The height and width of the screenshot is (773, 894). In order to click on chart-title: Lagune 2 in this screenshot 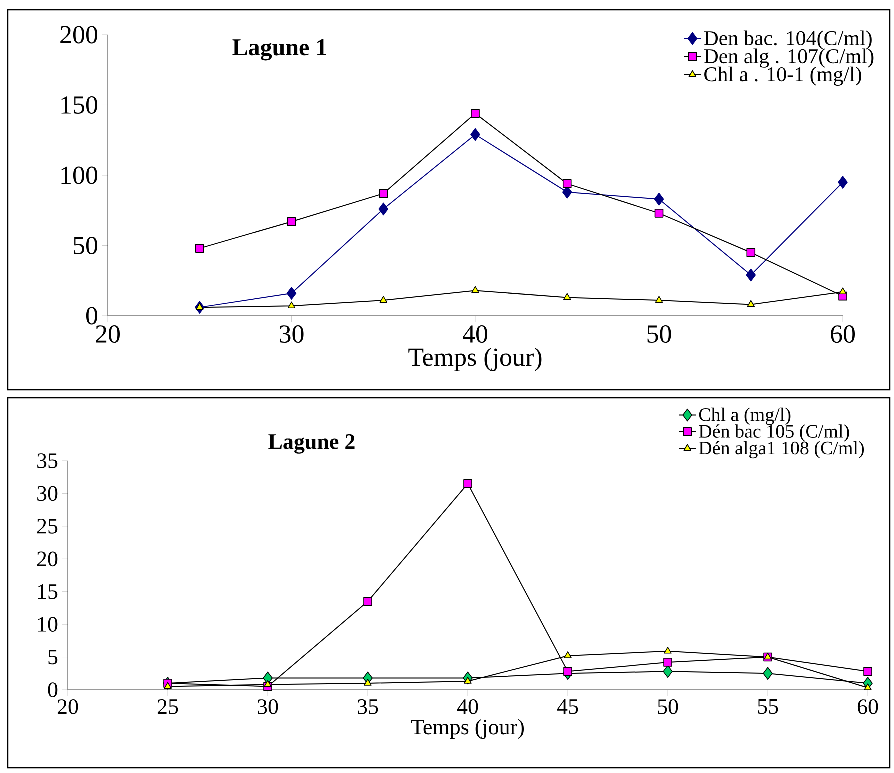, I will do `click(311, 444)`.